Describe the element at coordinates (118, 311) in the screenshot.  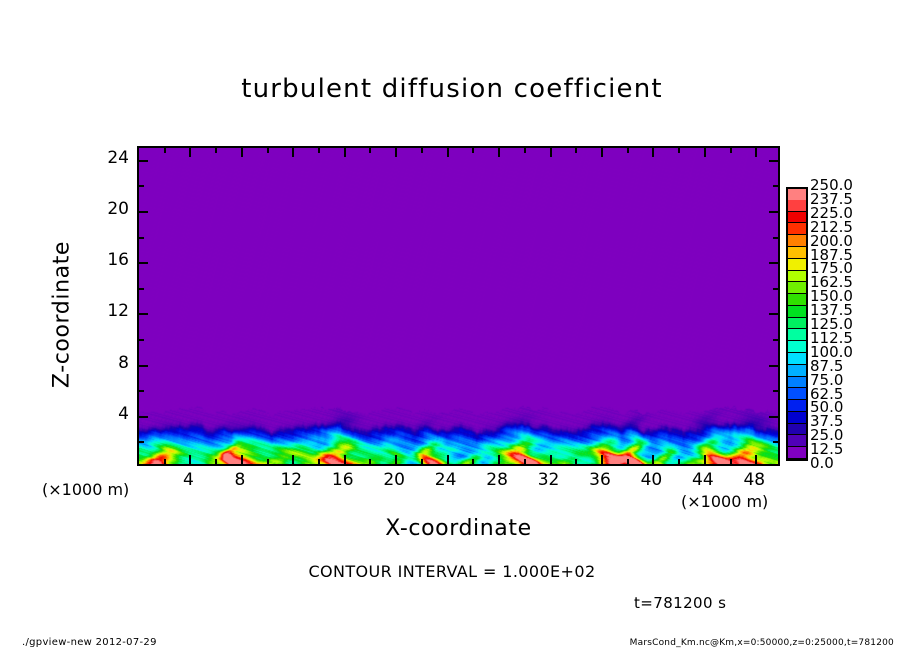
I see `y-tick-label: 12` at that location.